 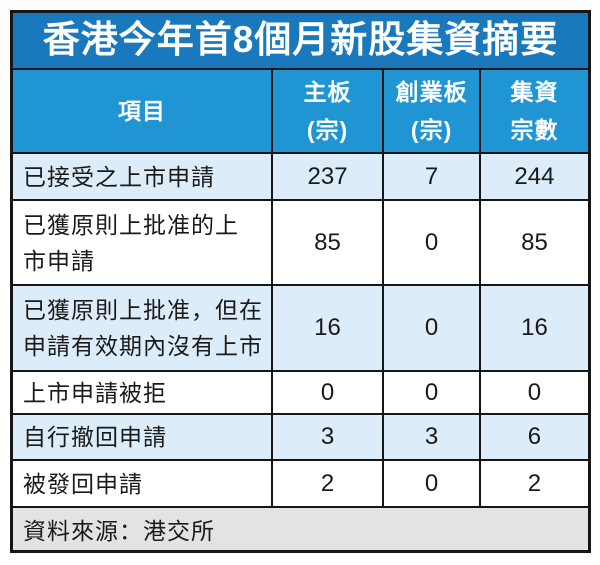 What do you see at coordinates (143, 392) in the screenshot?
I see `row-label: 上市申請被拒` at bounding box center [143, 392].